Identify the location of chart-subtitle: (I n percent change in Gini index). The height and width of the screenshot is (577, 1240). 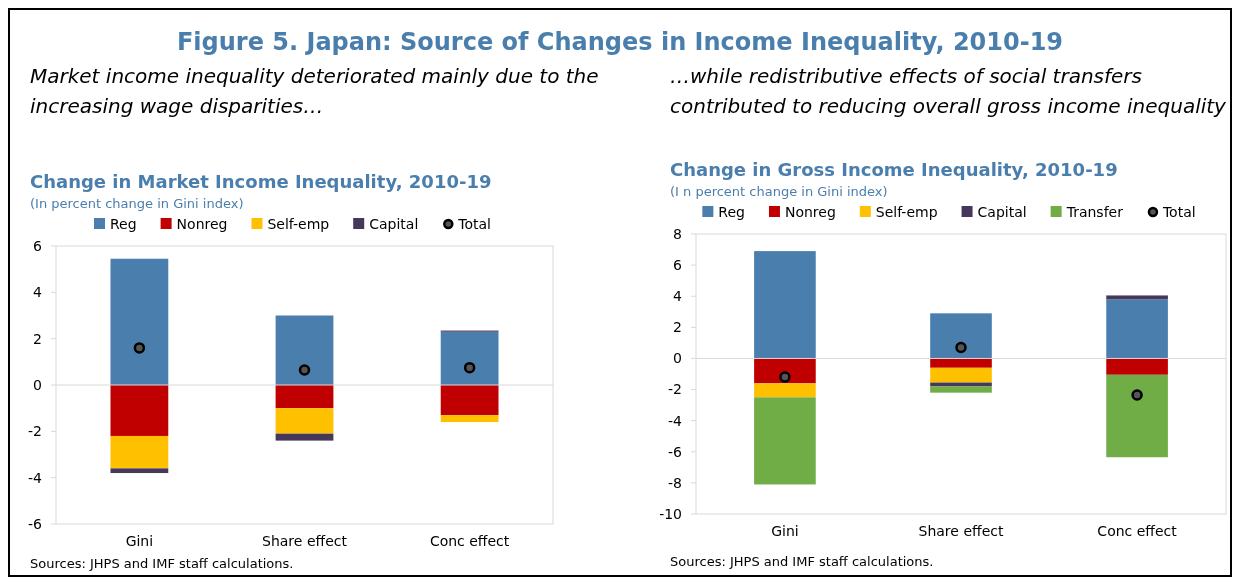
(779, 191).